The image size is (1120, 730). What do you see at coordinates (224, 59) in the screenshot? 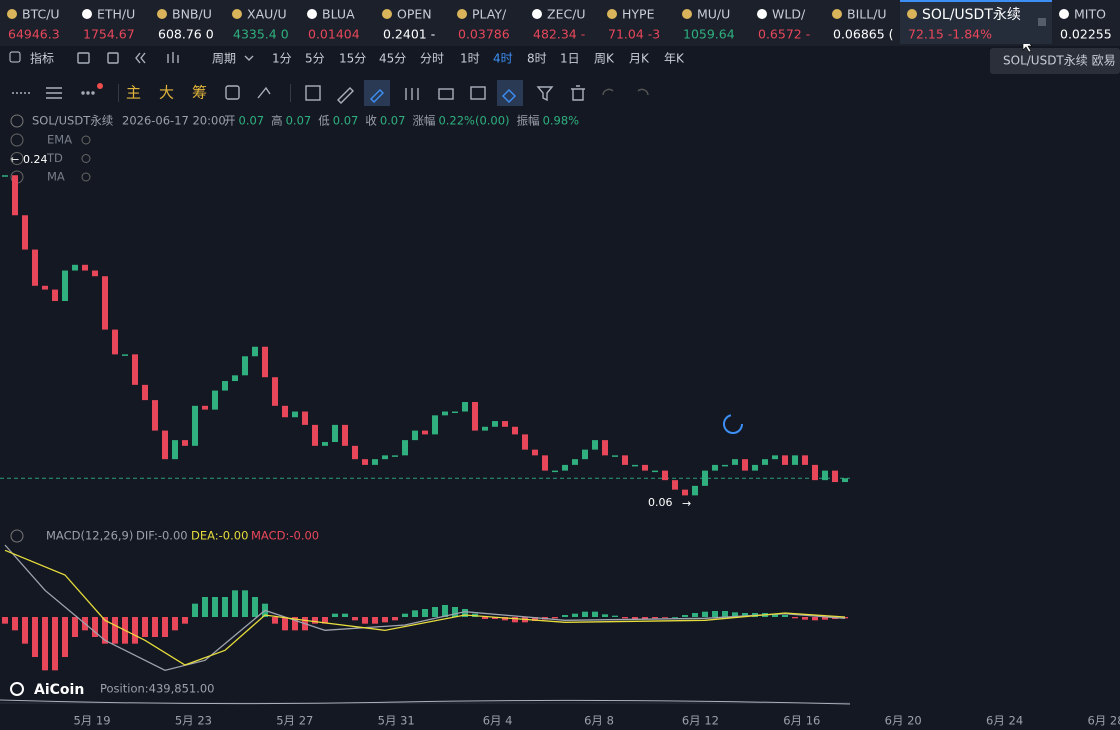
I see `period-button: 周期` at bounding box center [224, 59].